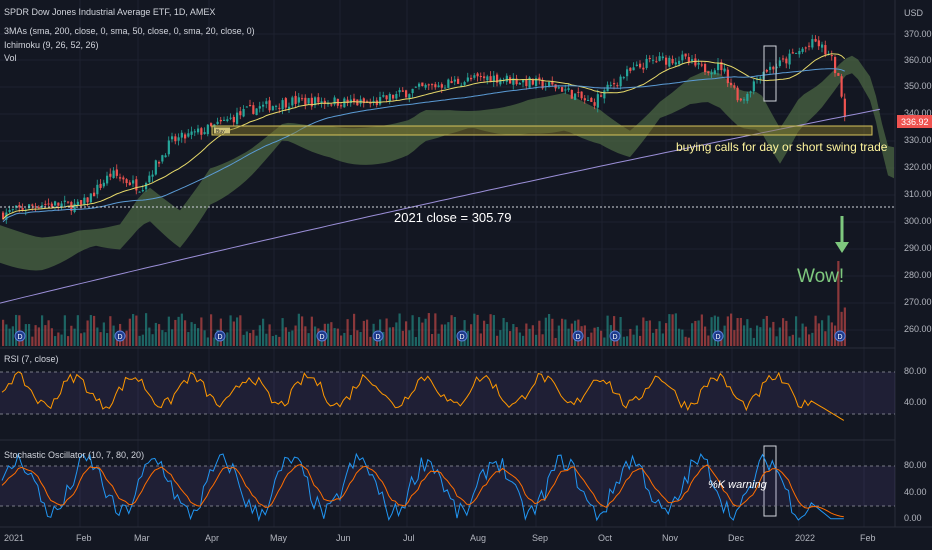 The width and height of the screenshot is (932, 550). I want to click on last-price-badge, so click(914, 121).